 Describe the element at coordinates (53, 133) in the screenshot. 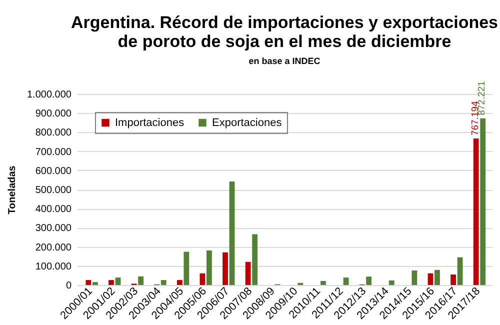

I see `y-tick-label: 800.000` at that location.